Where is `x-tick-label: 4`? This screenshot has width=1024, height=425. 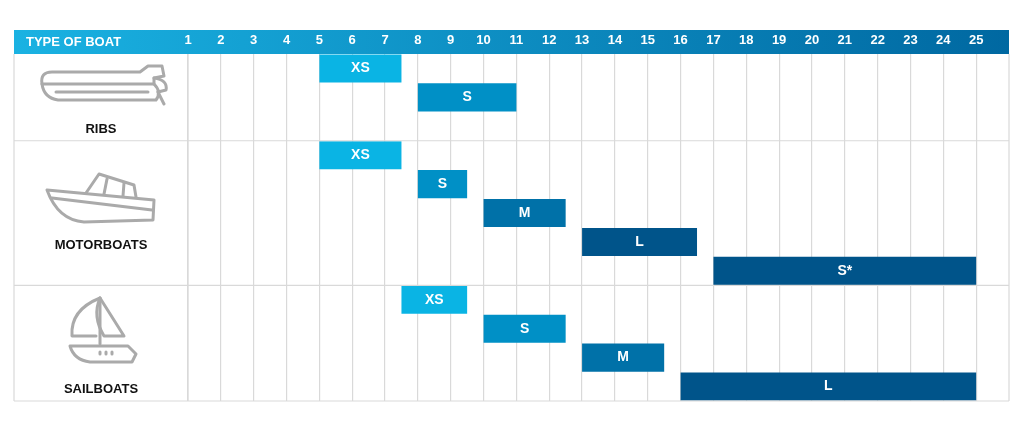 x-tick-label: 4 is located at coordinates (286, 39).